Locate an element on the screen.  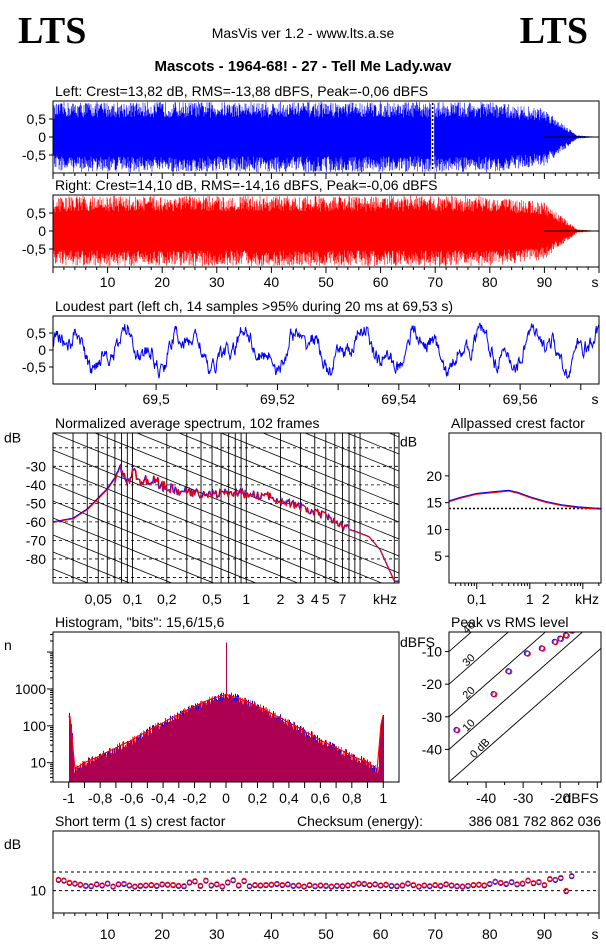
right-waveform-xtick-label: 50 is located at coordinates (326, 282).